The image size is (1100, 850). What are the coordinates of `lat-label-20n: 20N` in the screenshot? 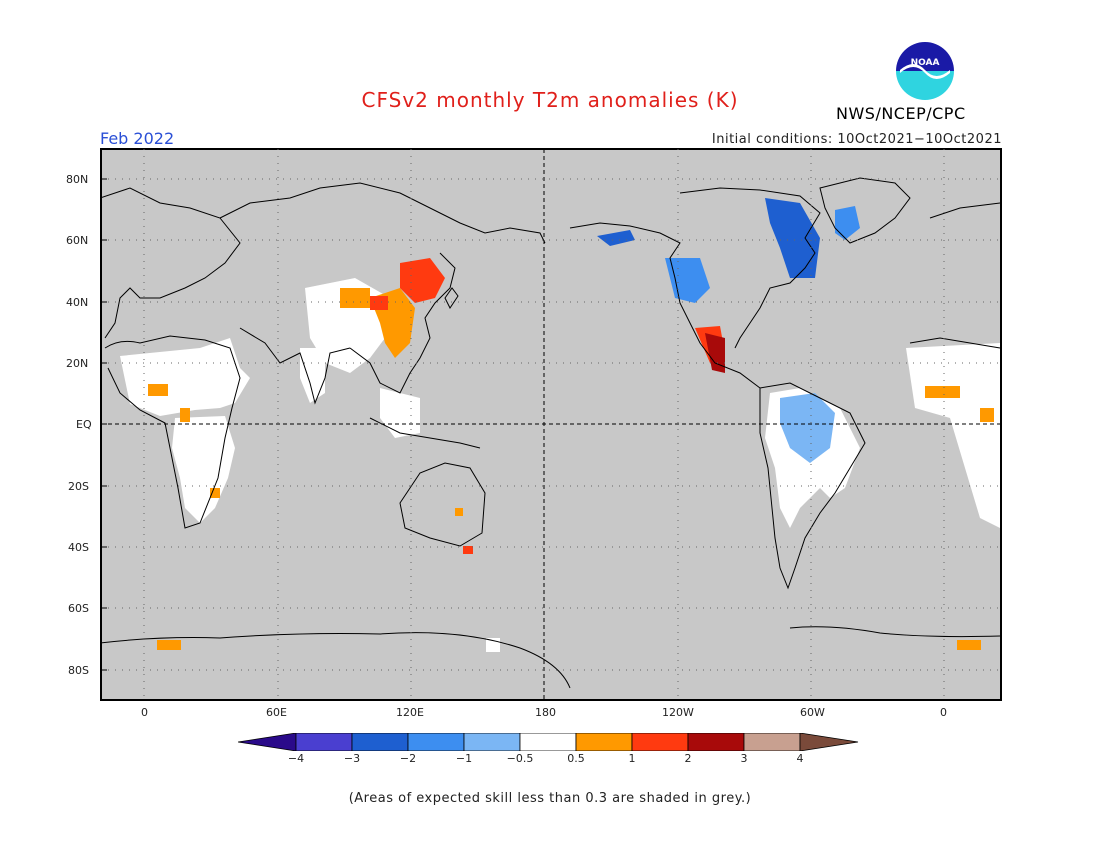 It's located at (77, 363).